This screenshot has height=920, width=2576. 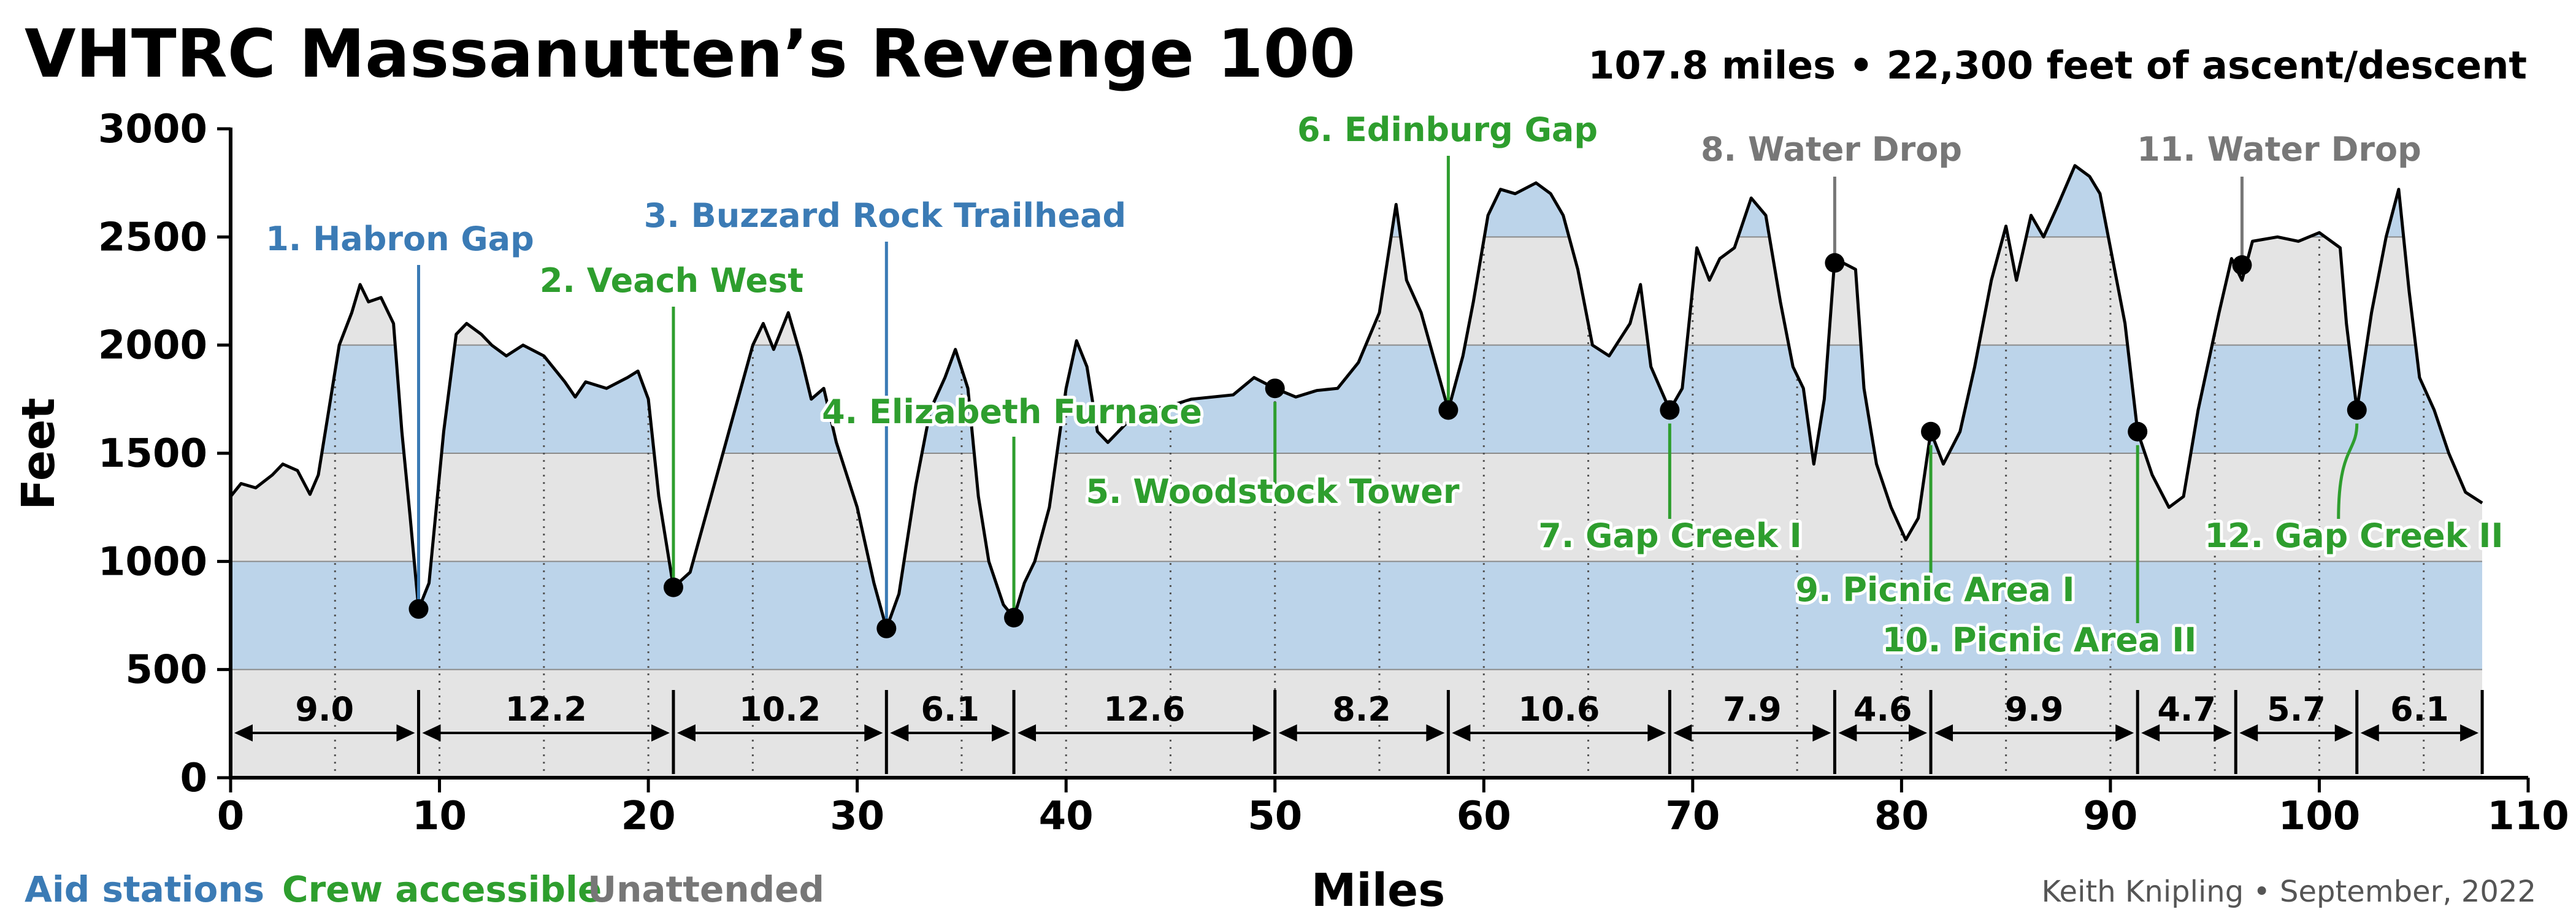 What do you see at coordinates (144, 889) in the screenshot?
I see `legend-aid-stations: Aid stations` at bounding box center [144, 889].